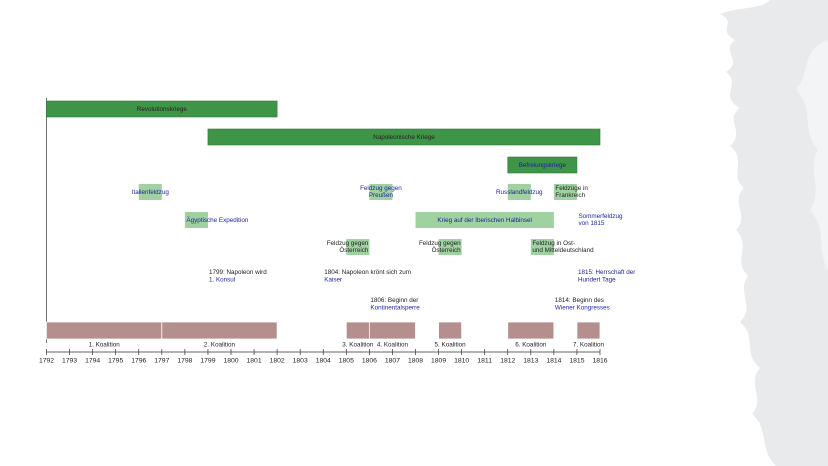 Image resolution: width=828 pixels, height=466 pixels. I want to click on x-axis-tick-label: 1793, so click(69, 361).